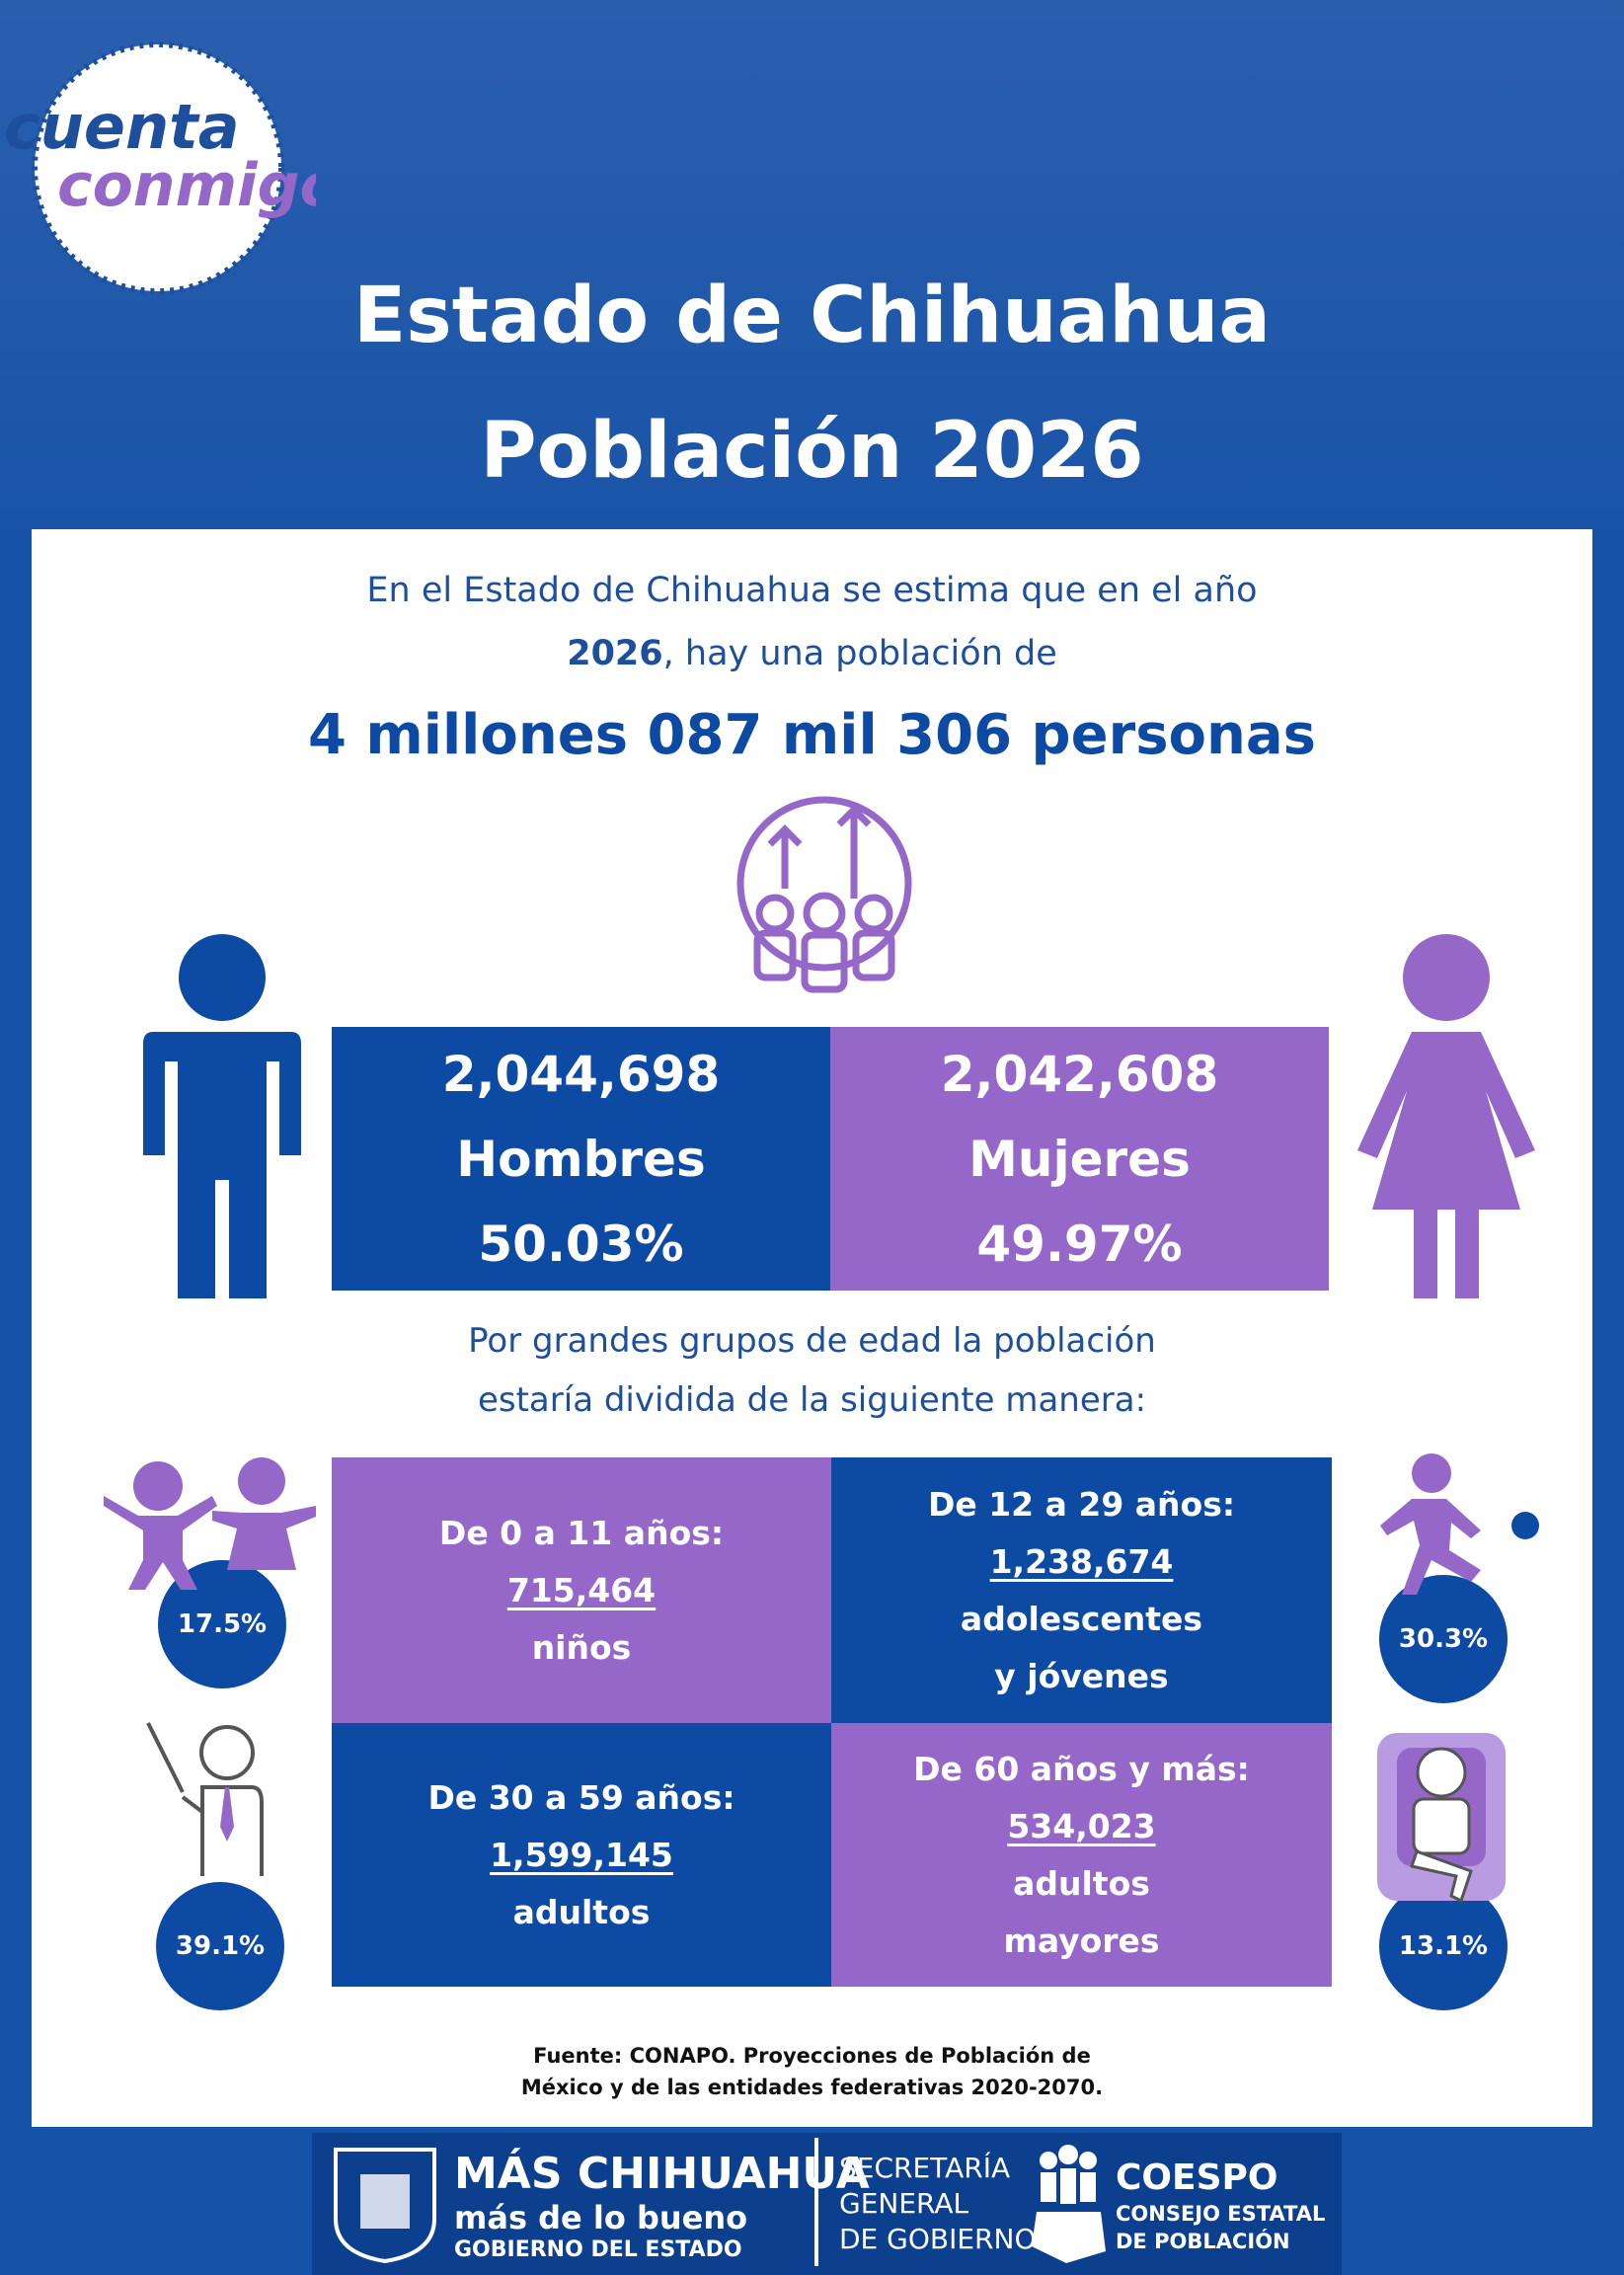 The width and height of the screenshot is (1624, 2275). I want to click on age-label: mayores, so click(1081, 1940).